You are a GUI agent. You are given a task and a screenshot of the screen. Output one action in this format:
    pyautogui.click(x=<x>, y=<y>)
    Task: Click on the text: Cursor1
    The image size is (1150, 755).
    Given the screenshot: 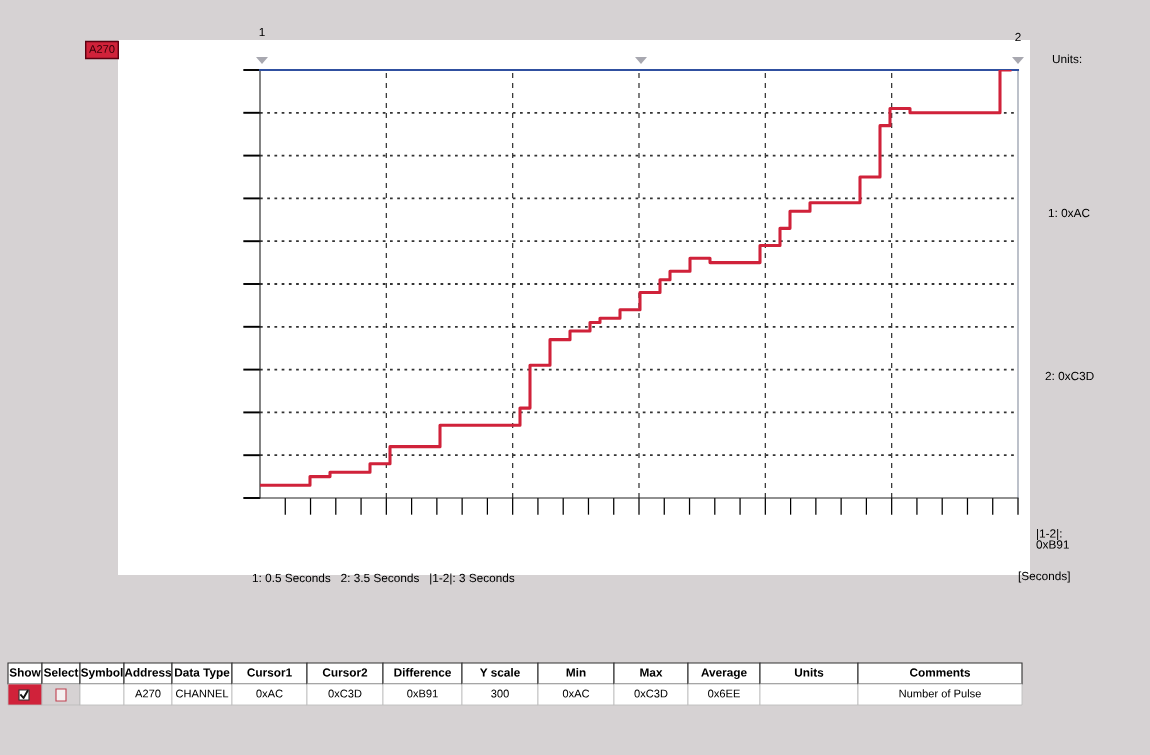 What is the action you would take?
    pyautogui.click(x=269, y=672)
    